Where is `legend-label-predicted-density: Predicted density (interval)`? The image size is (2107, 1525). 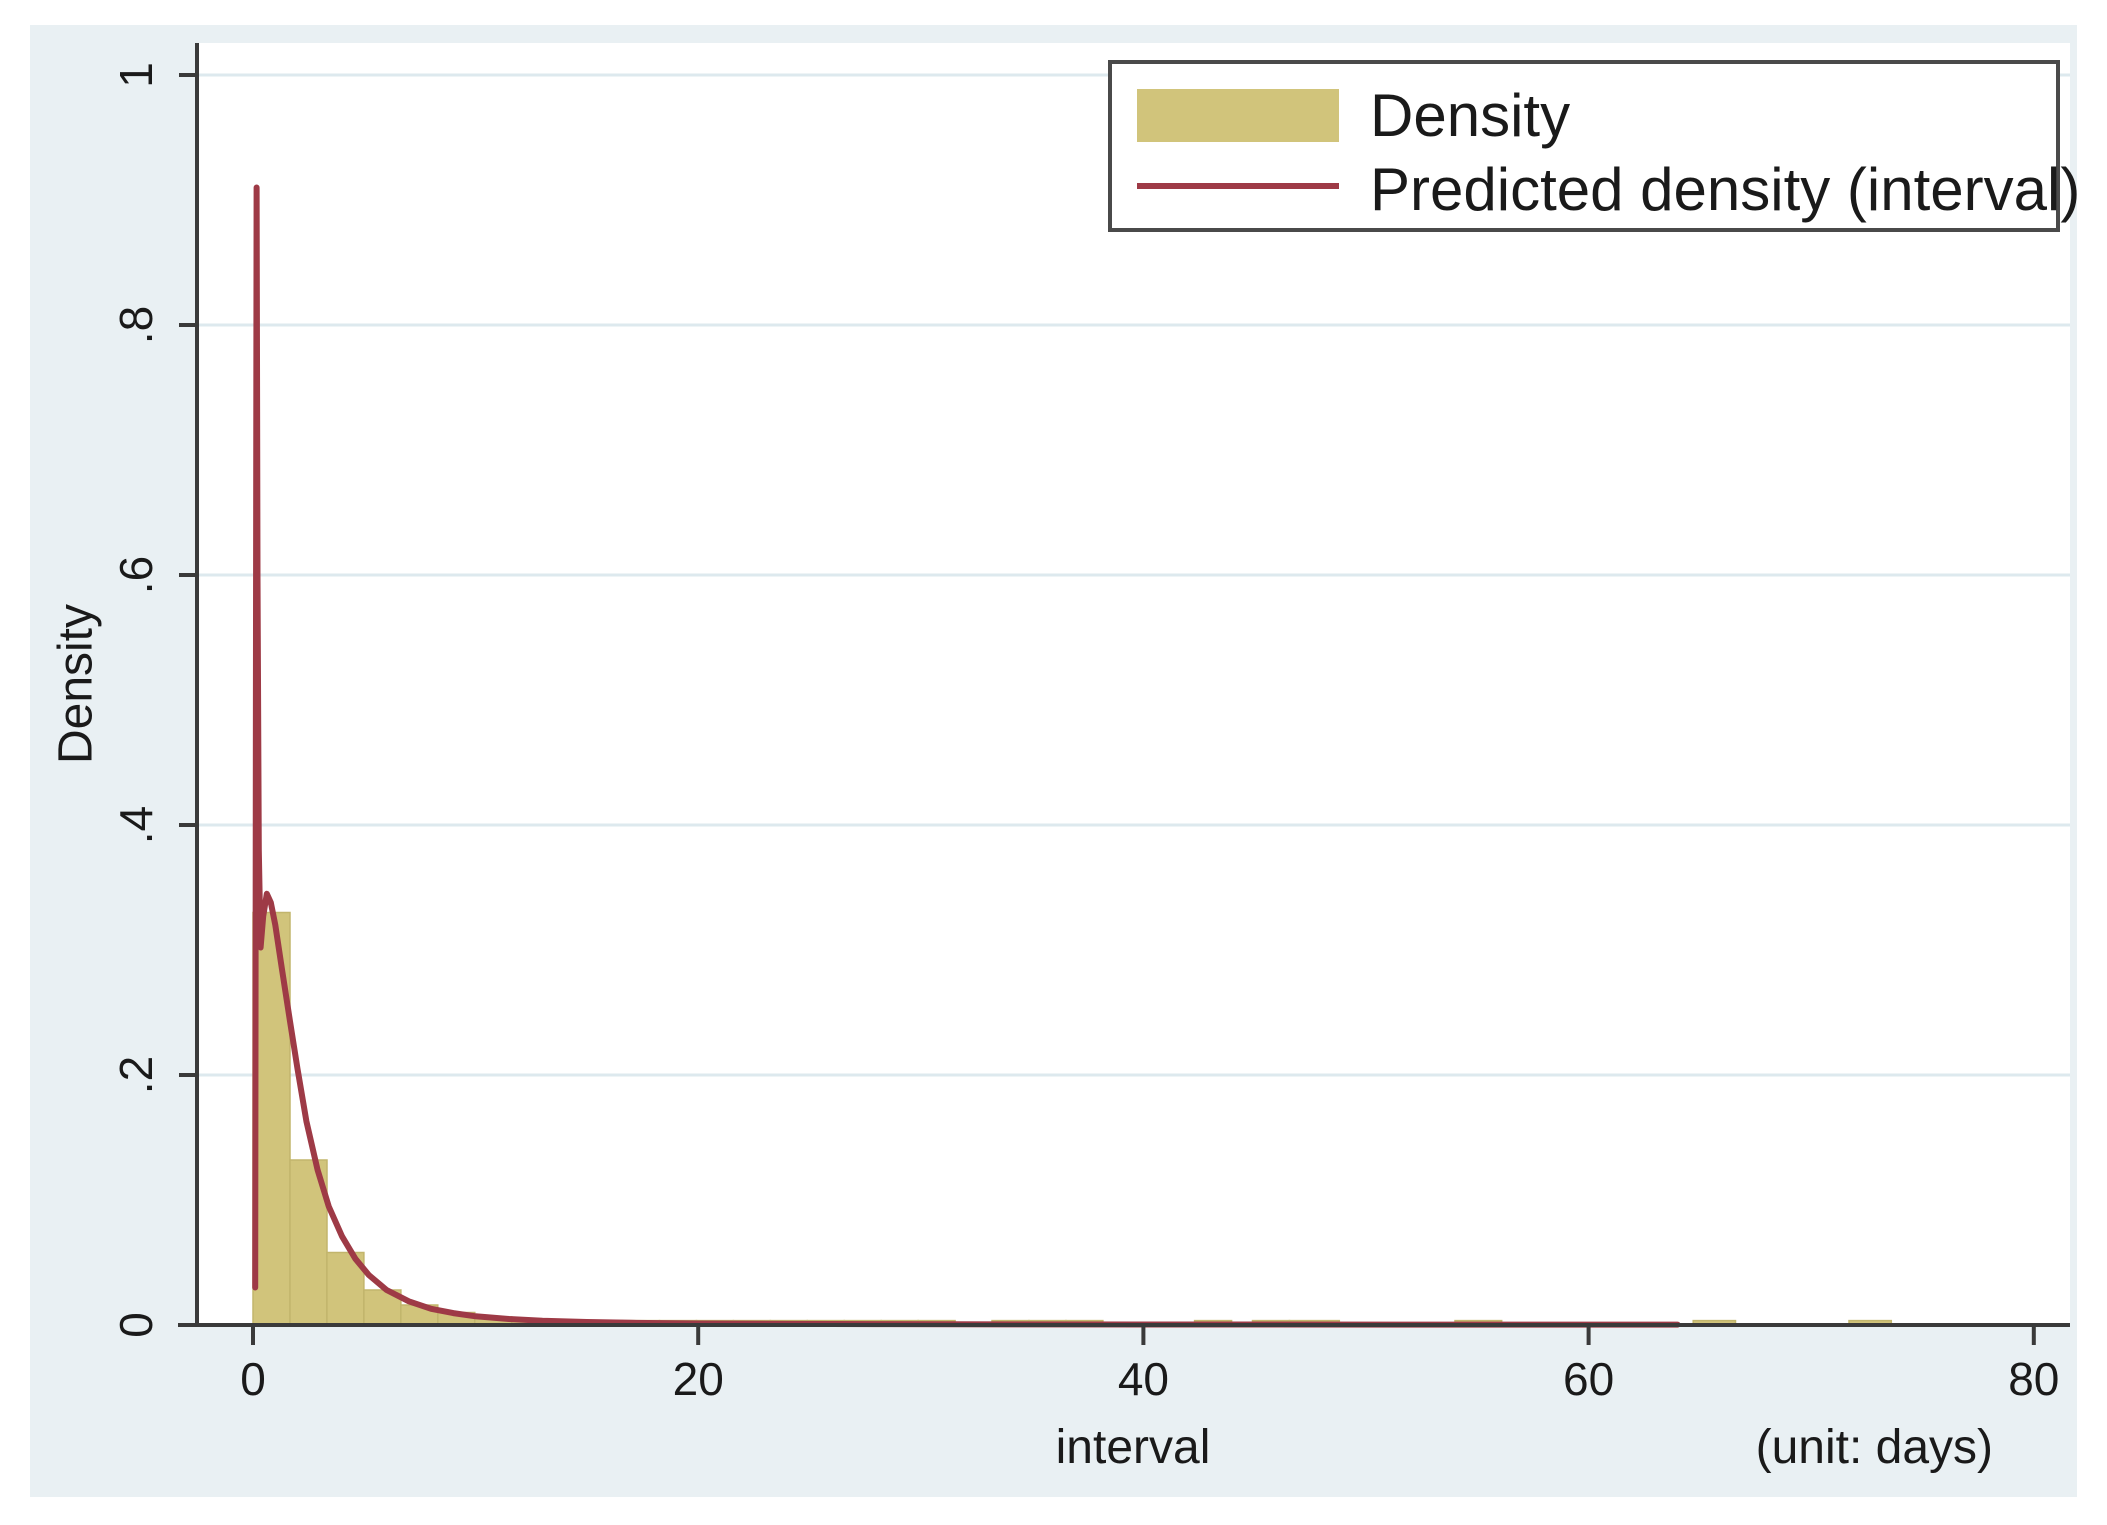
legend-label-predicted-density: Predicted density (interval) is located at coordinates (1725, 189).